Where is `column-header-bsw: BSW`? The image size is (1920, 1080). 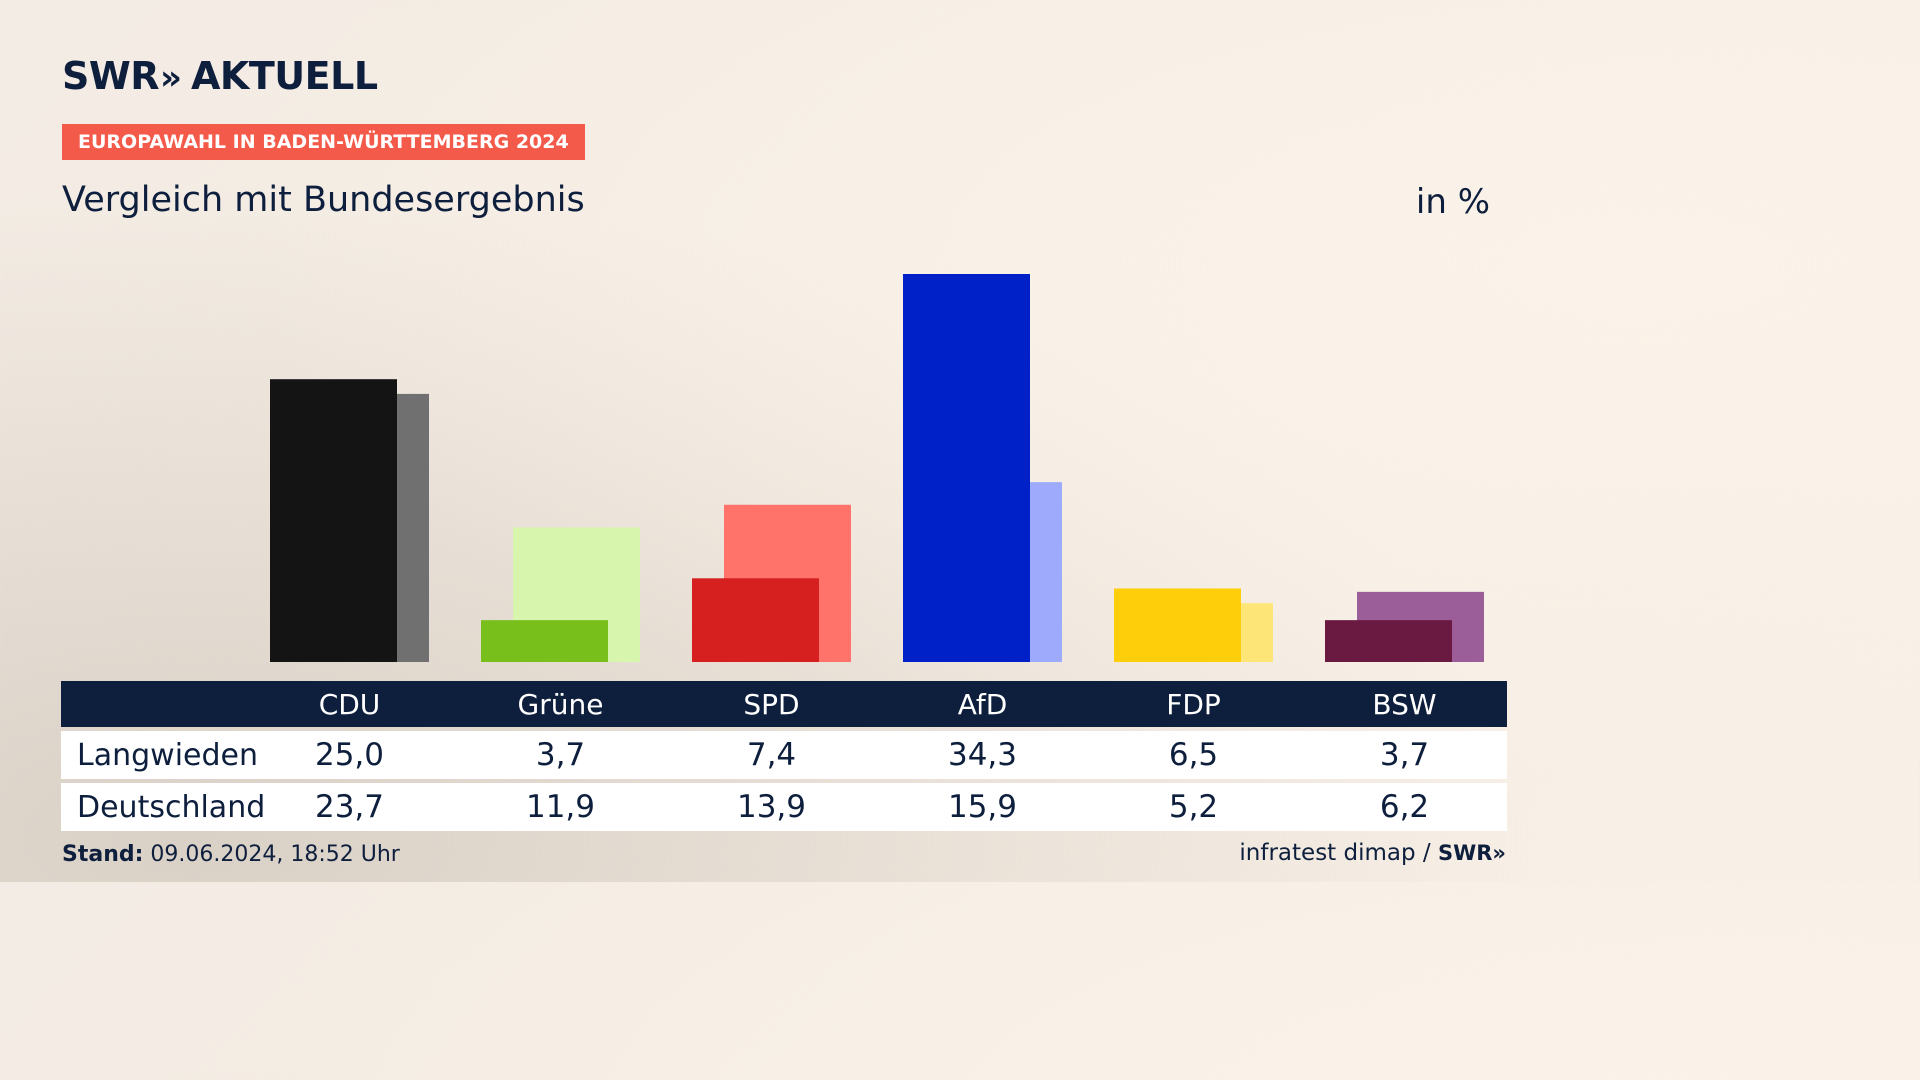
column-header-bsw: BSW is located at coordinates (1404, 704).